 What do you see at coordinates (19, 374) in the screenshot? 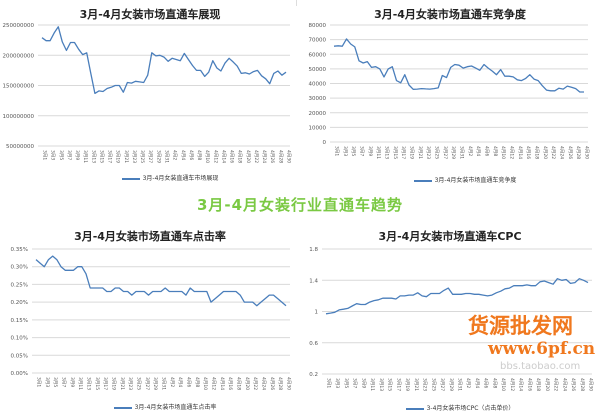
I see `y-tick-label: 0.00%` at bounding box center [19, 374].